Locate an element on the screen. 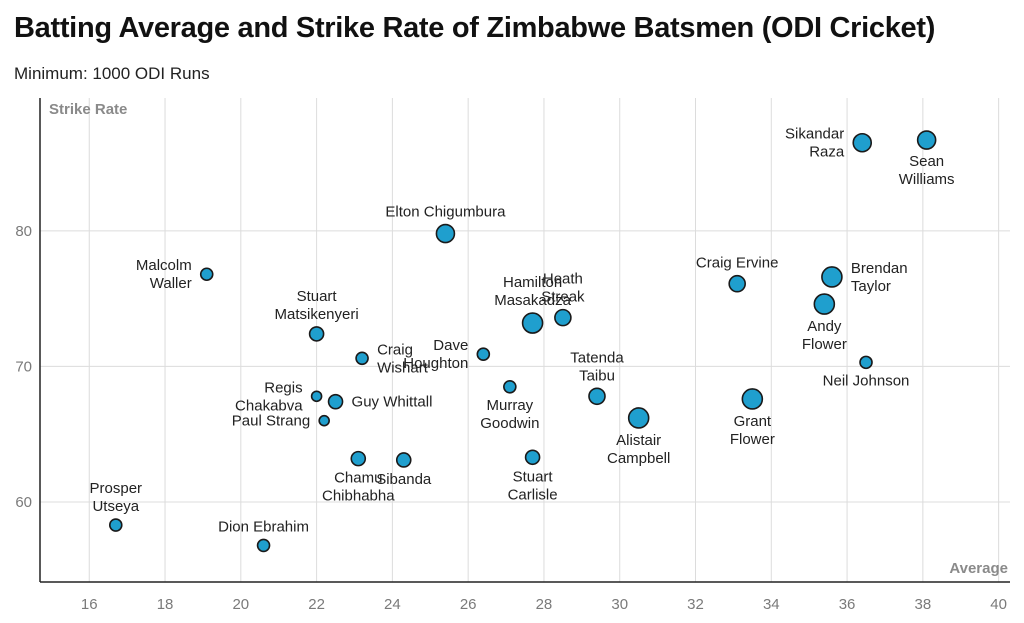 Image resolution: width=1024 pixels, height=623 pixels. x-tick-label: 28 is located at coordinates (544, 604).